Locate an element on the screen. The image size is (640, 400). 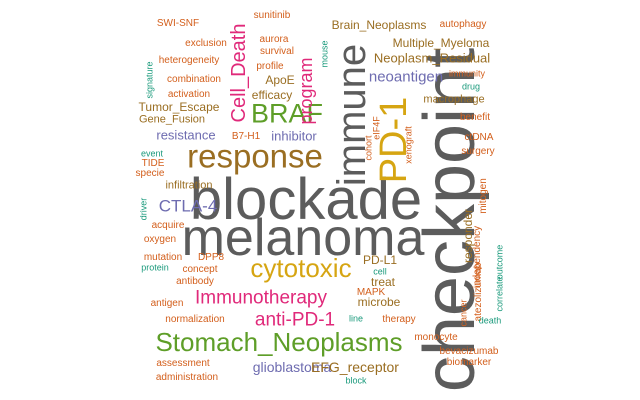
word-benefit: benefit is located at coordinates (475, 117).